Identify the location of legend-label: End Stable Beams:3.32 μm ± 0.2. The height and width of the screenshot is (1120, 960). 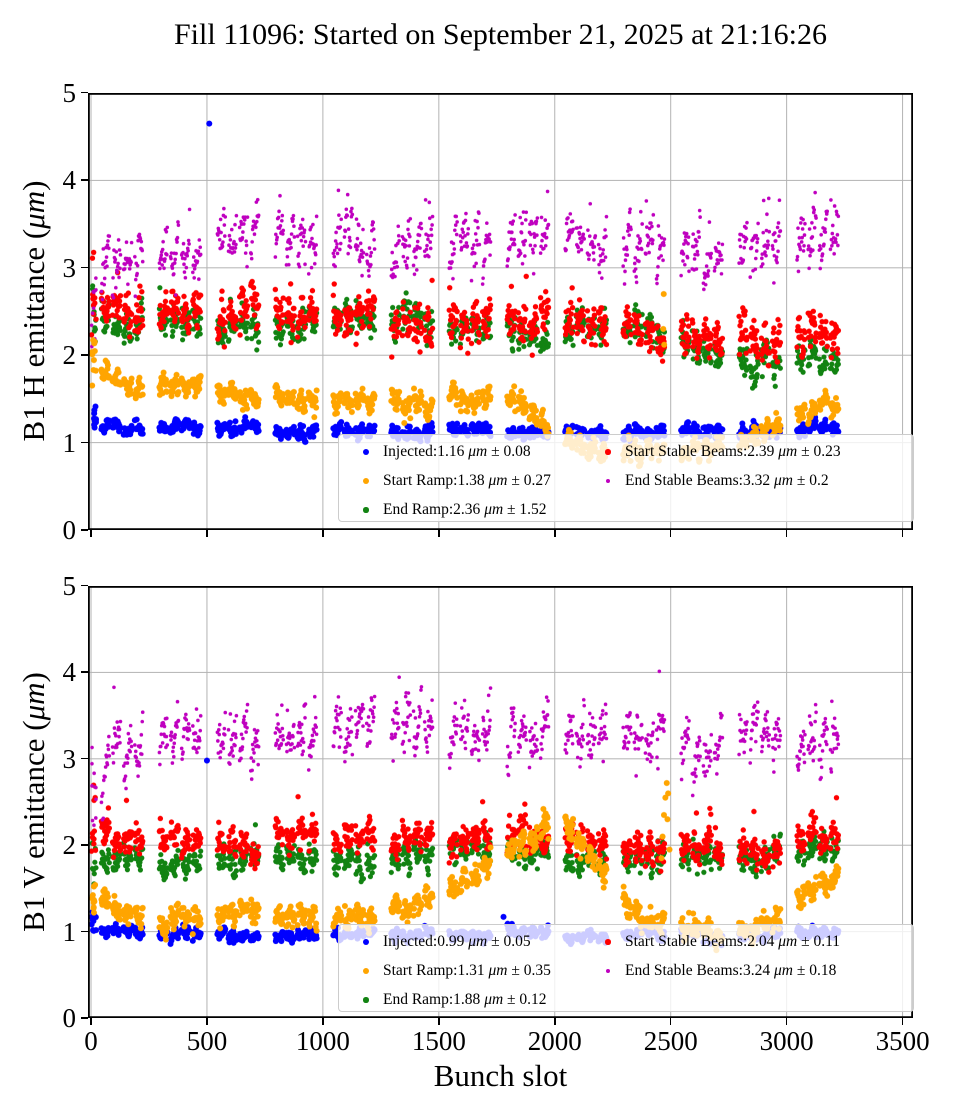
(727, 480).